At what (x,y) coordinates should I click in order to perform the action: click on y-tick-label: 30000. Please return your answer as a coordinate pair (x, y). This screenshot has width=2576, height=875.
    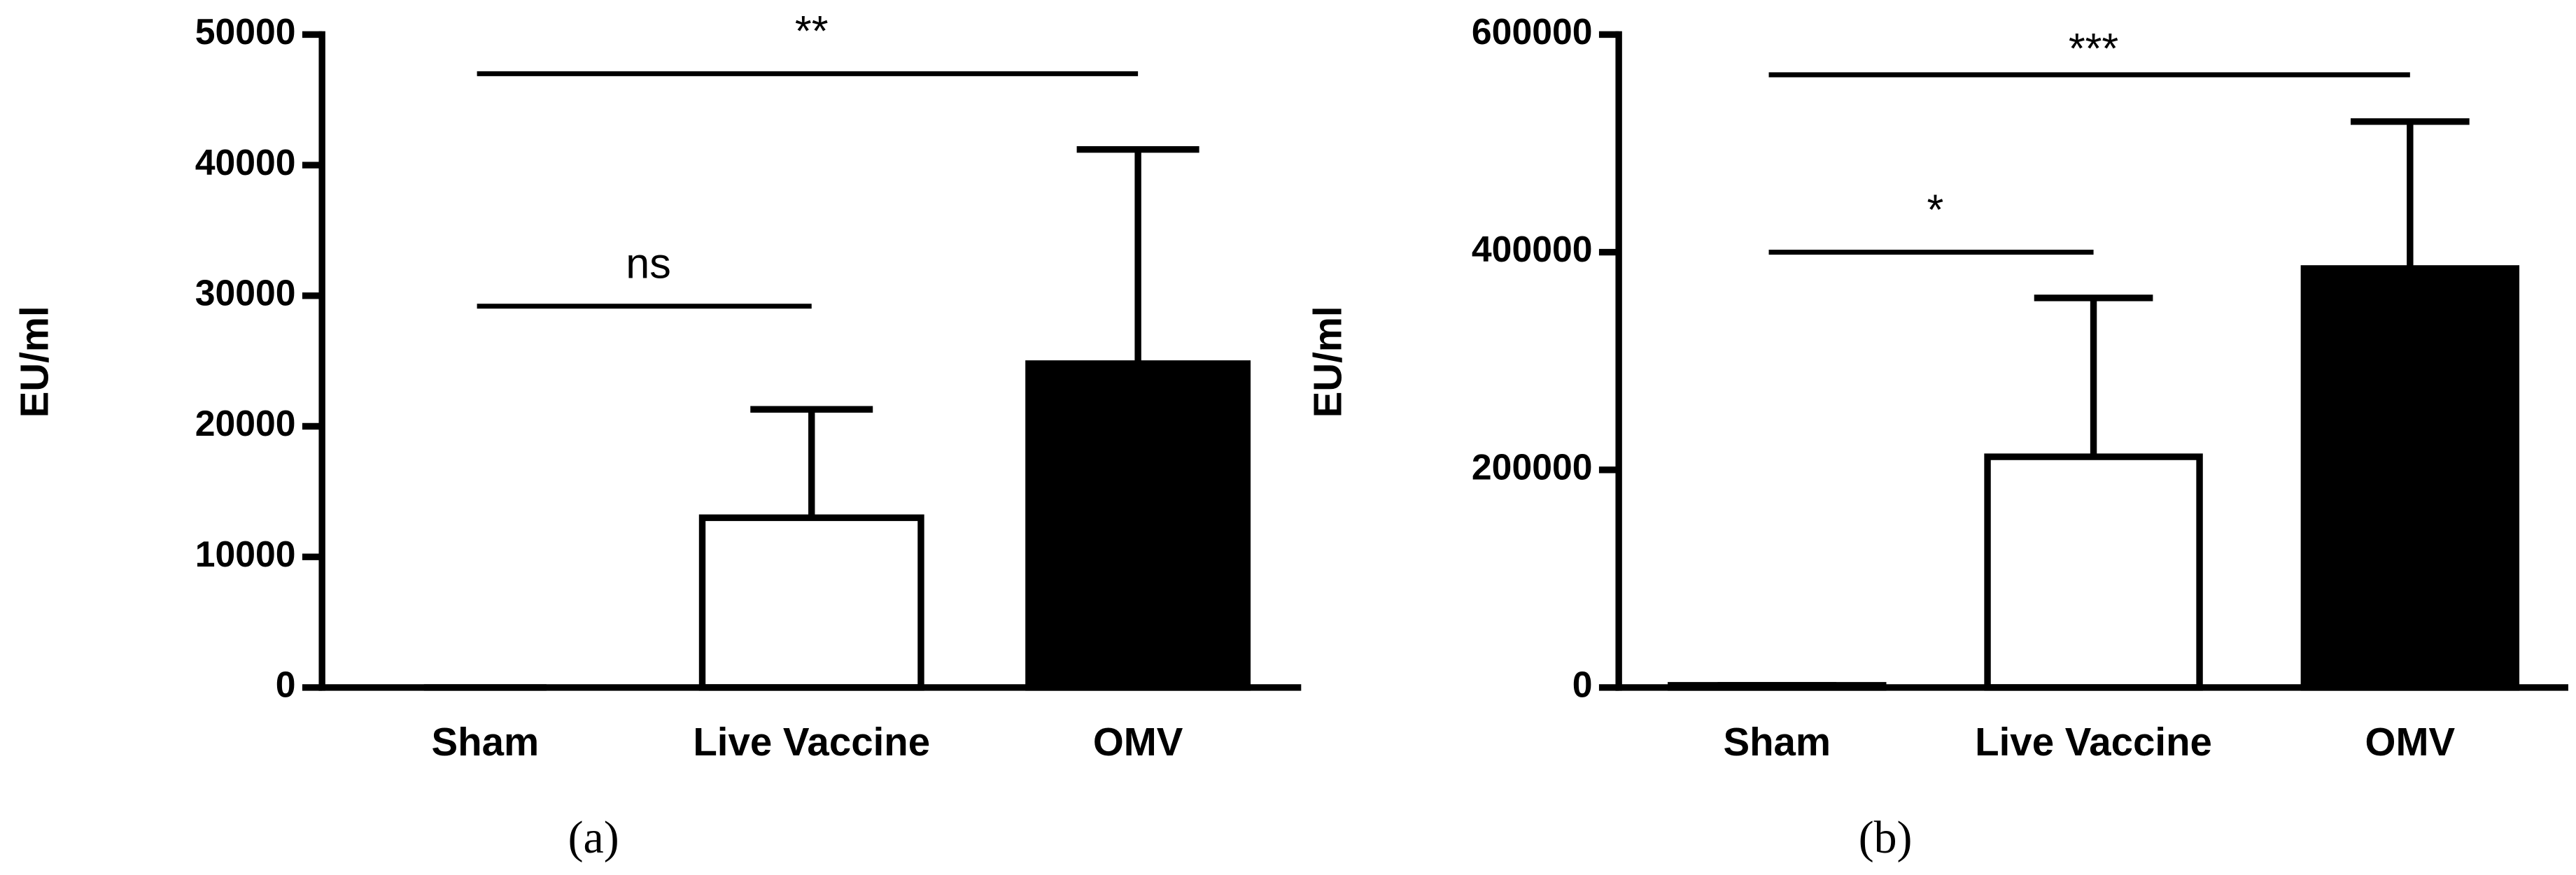
    Looking at the image, I should click on (245, 292).